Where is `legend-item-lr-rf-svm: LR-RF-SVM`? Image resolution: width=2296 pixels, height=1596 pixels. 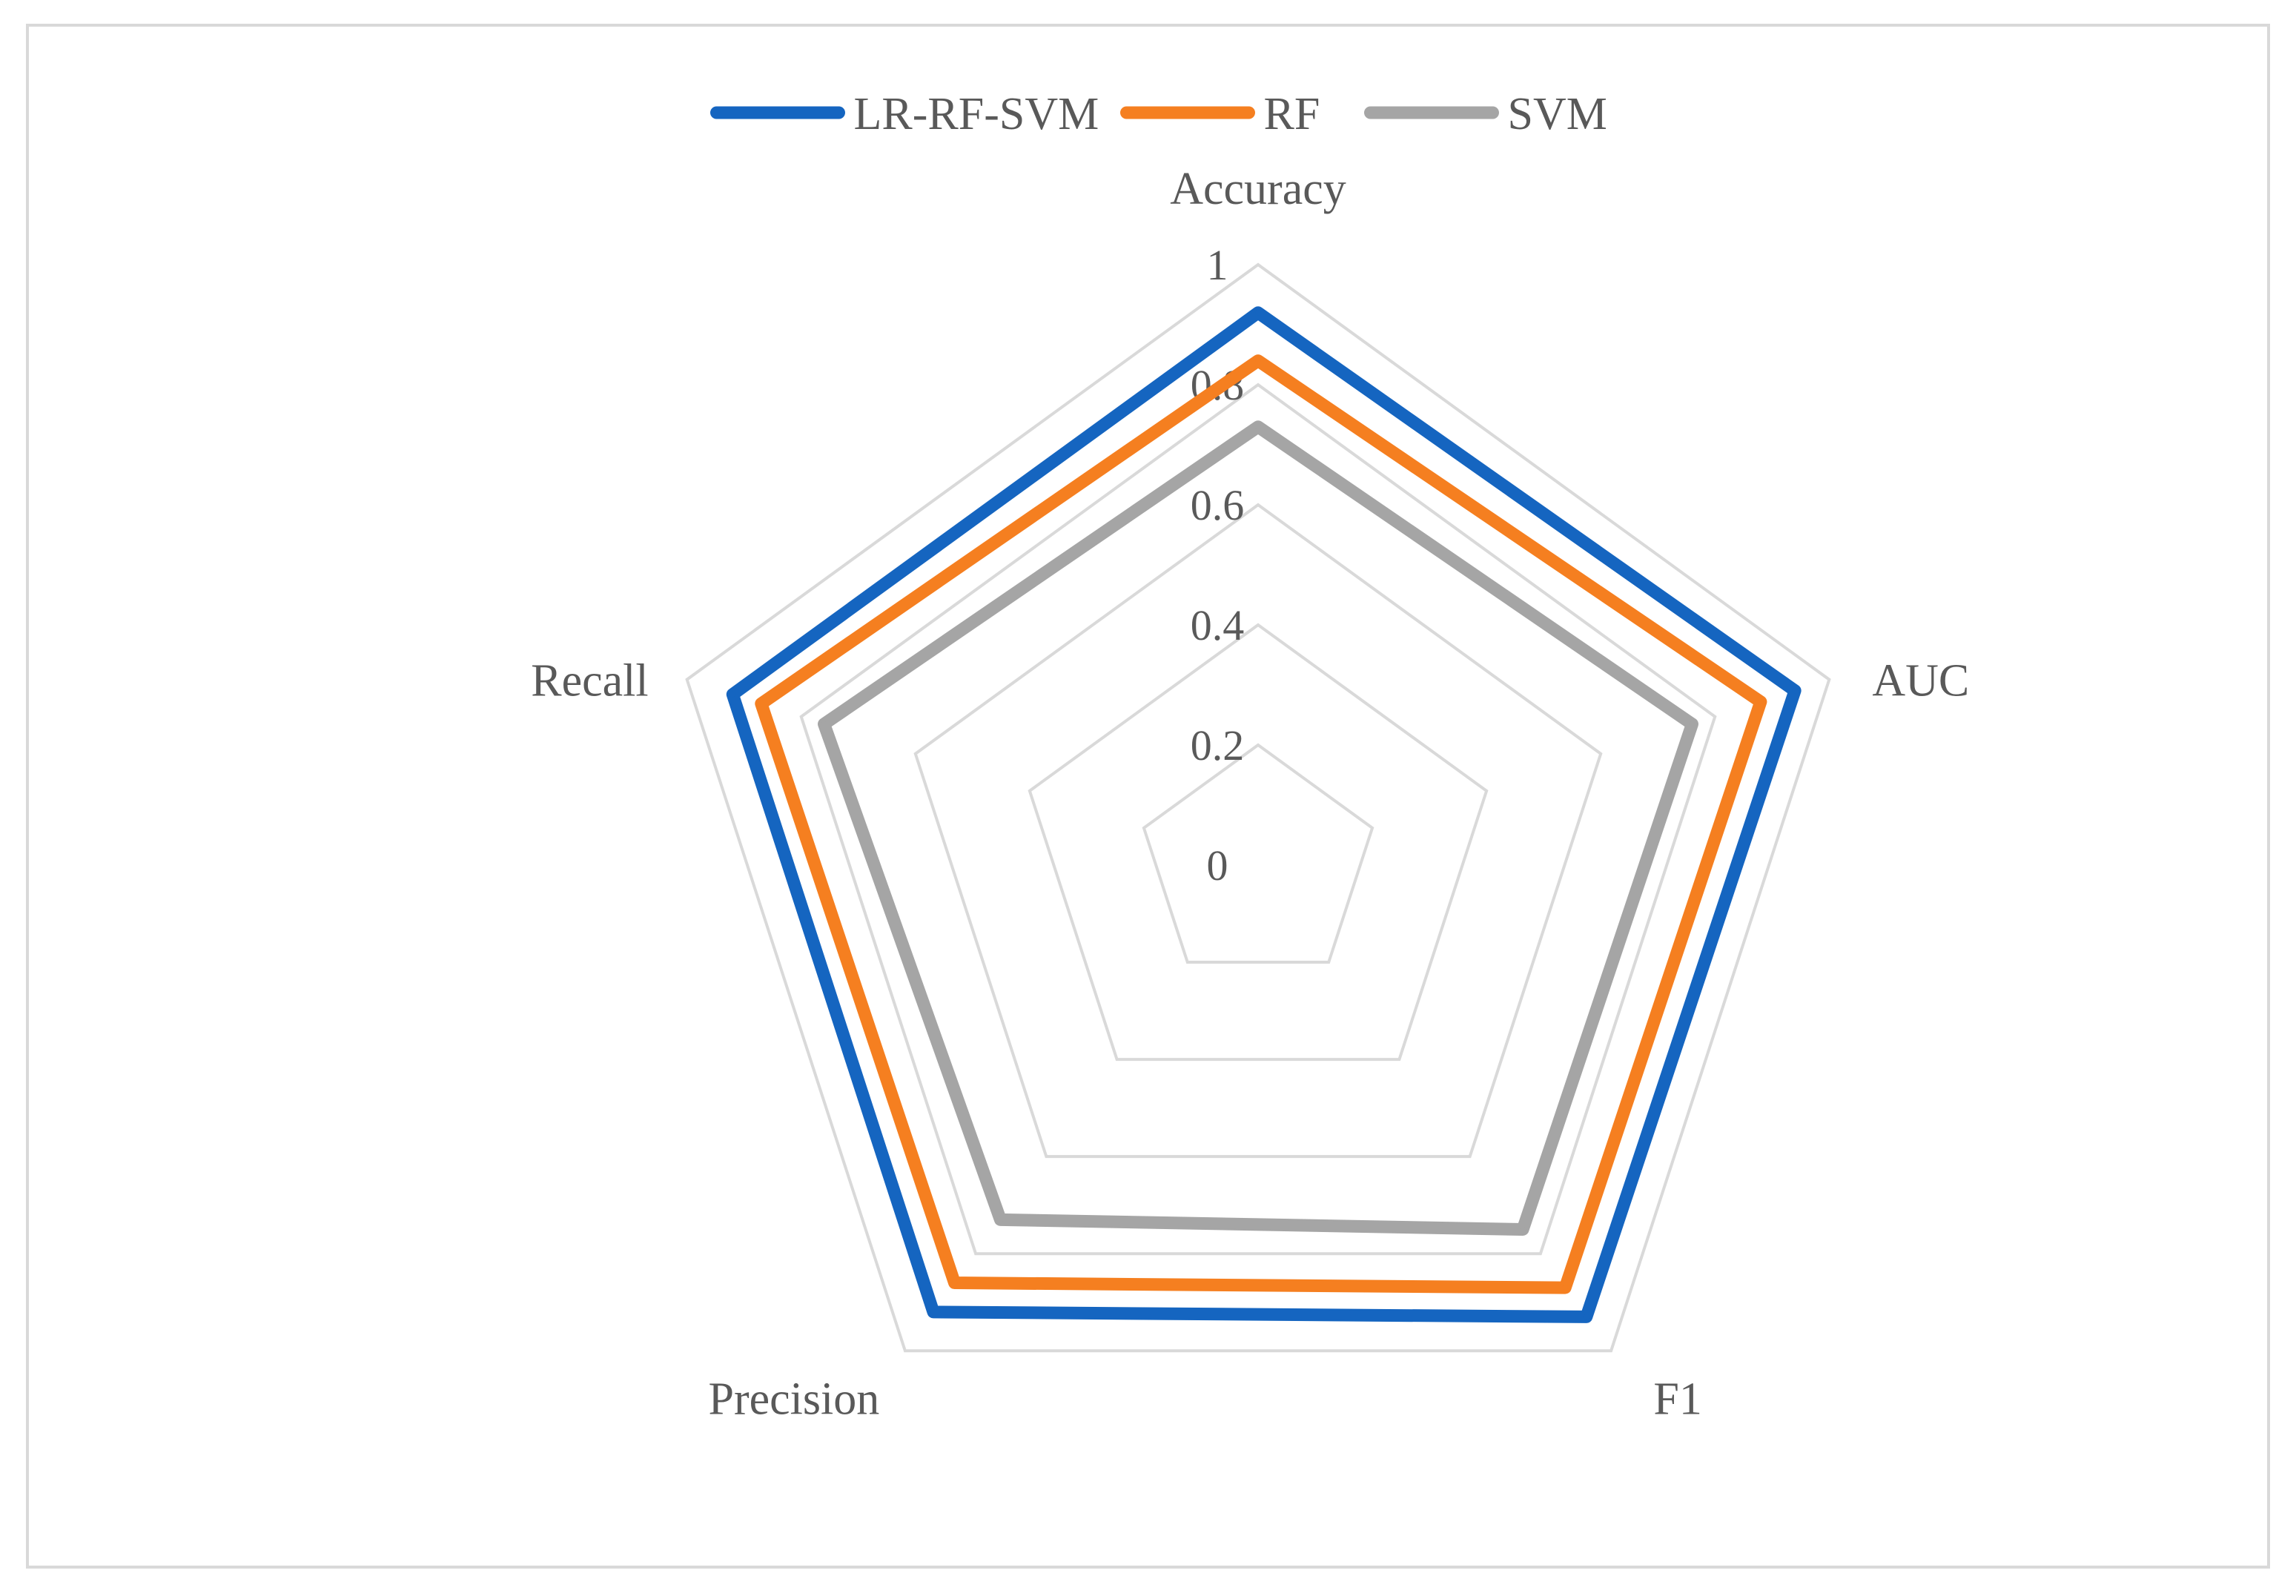
legend-item-lr-rf-svm: LR-RF-SVM is located at coordinates (904, 114).